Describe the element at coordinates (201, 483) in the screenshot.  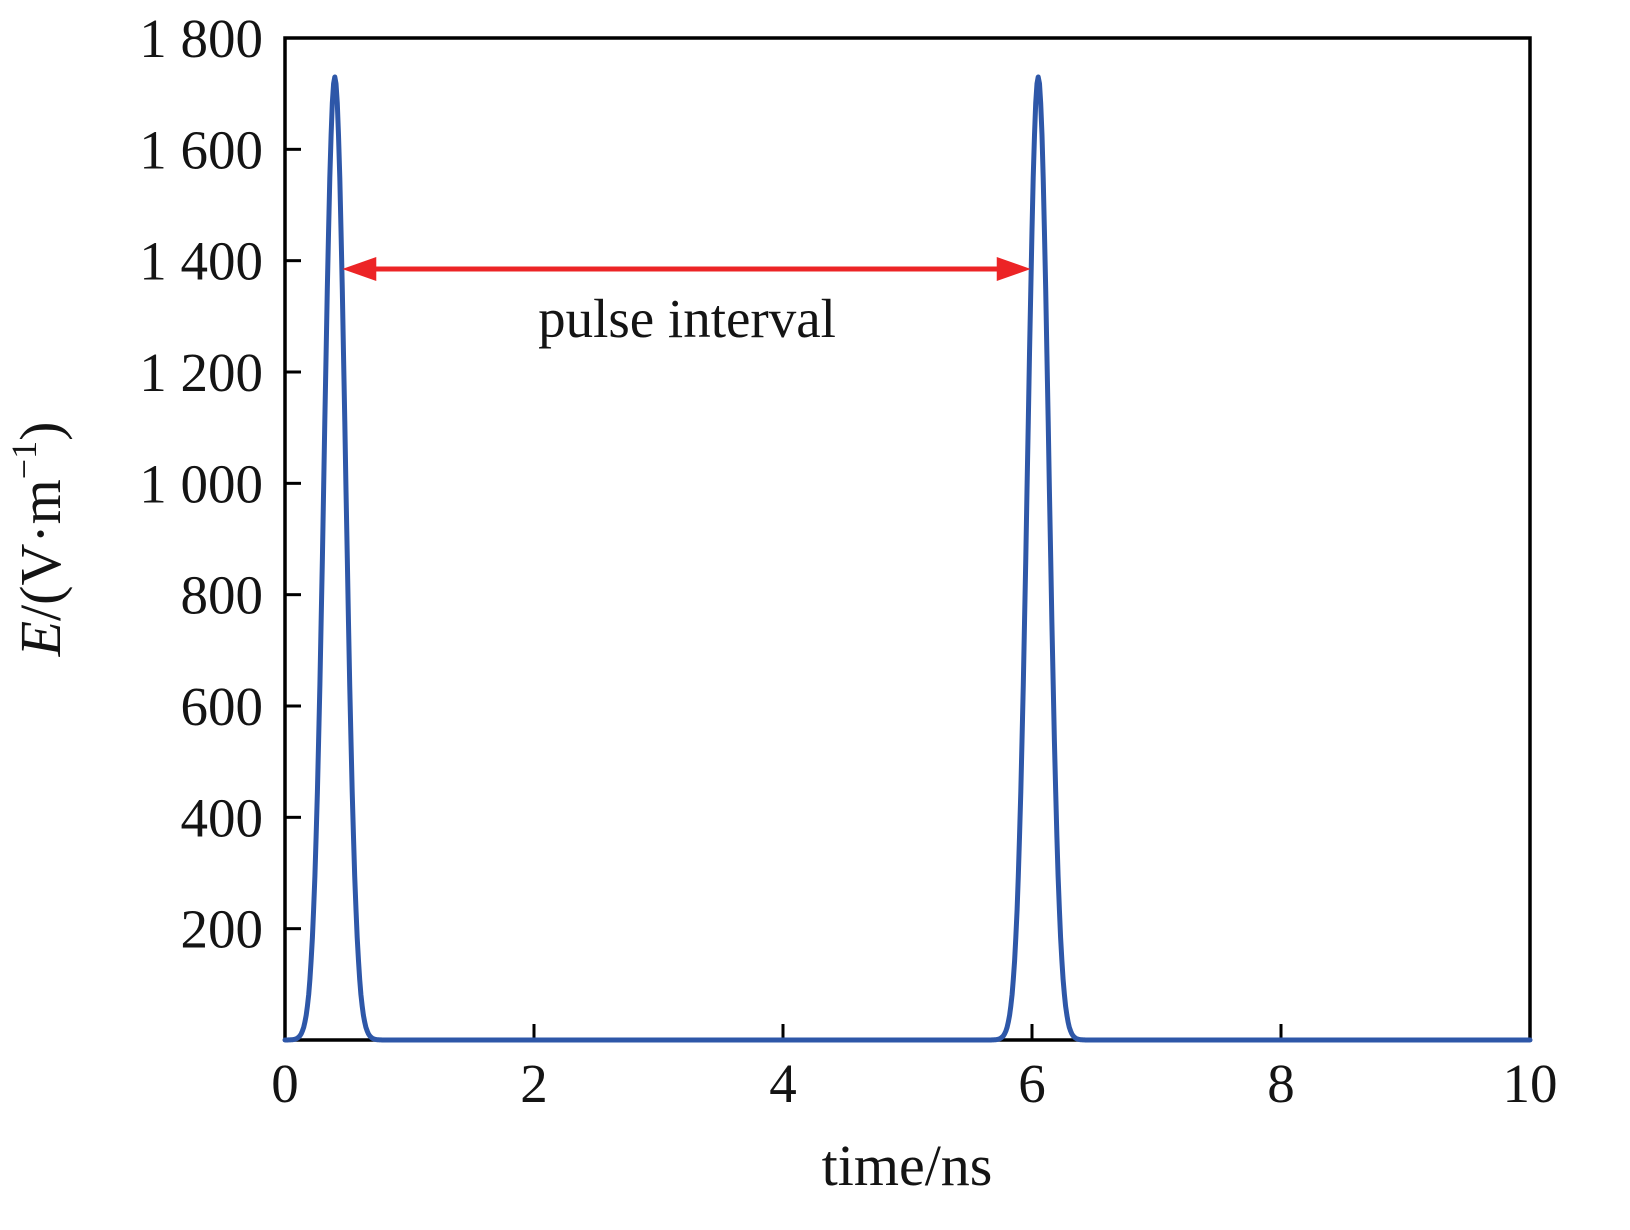
I see `y-tick-label: 1 000` at that location.